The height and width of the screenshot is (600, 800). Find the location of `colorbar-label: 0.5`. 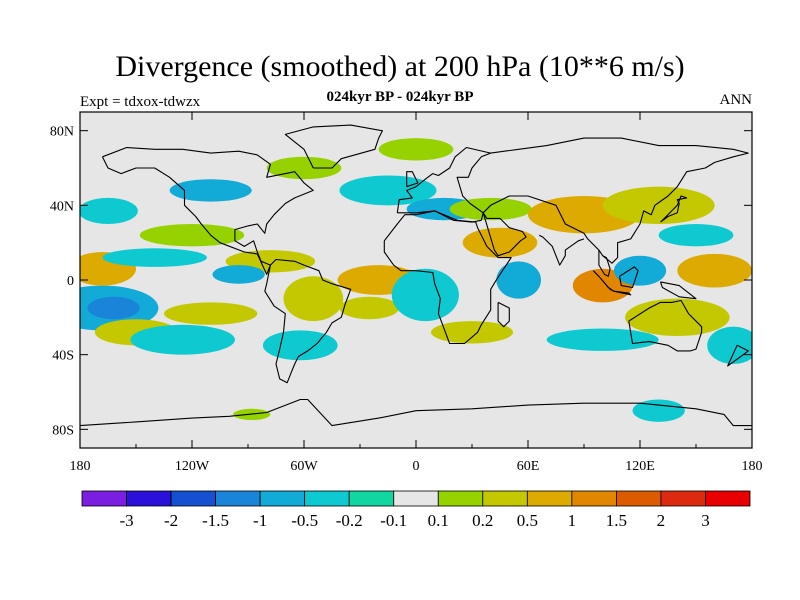

colorbar-label: 0.5 is located at coordinates (527, 520).